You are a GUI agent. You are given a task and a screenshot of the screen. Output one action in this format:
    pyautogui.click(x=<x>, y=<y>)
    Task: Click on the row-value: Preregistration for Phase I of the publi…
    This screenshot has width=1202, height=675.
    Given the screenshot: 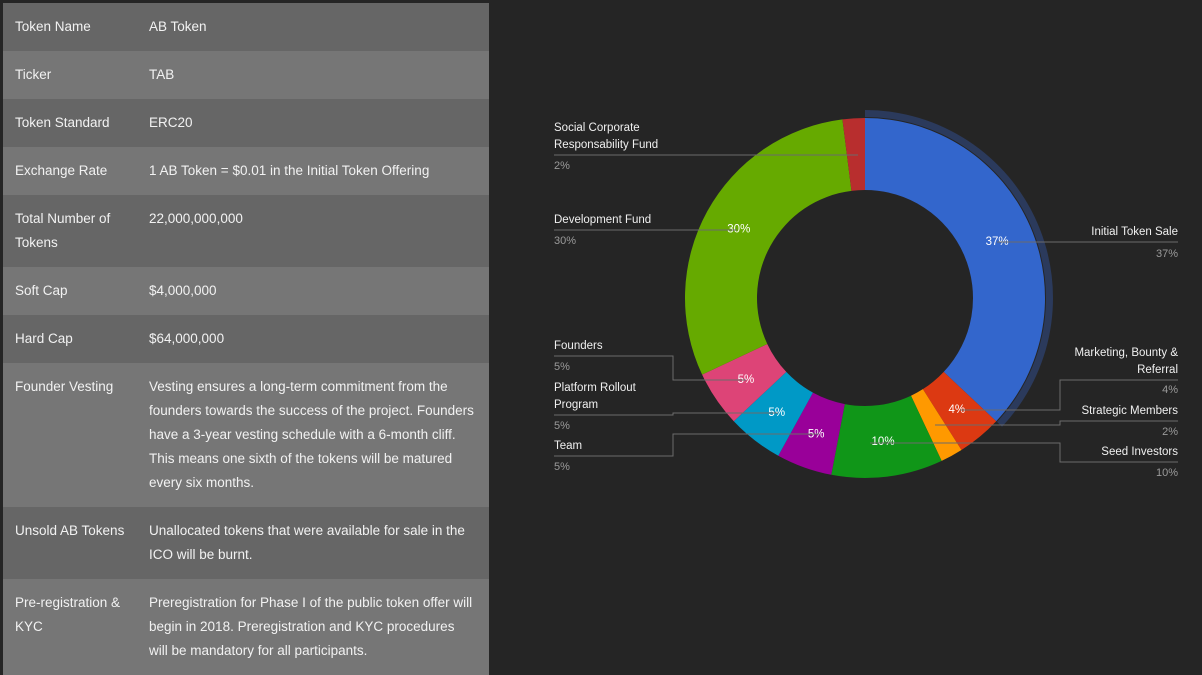 What is the action you would take?
    pyautogui.click(x=311, y=626)
    